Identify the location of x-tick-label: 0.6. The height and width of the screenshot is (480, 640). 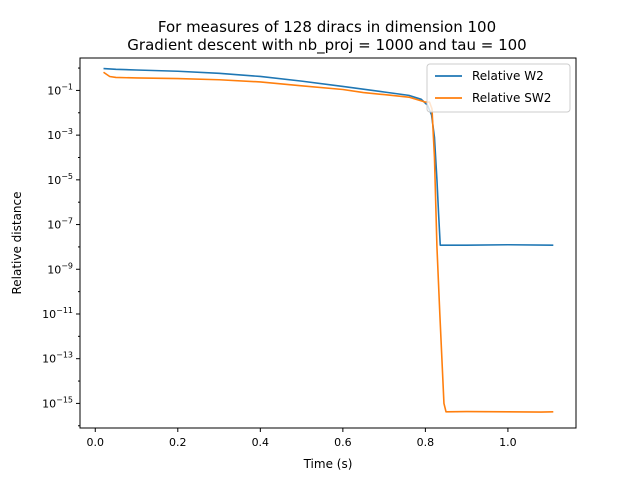
(343, 442).